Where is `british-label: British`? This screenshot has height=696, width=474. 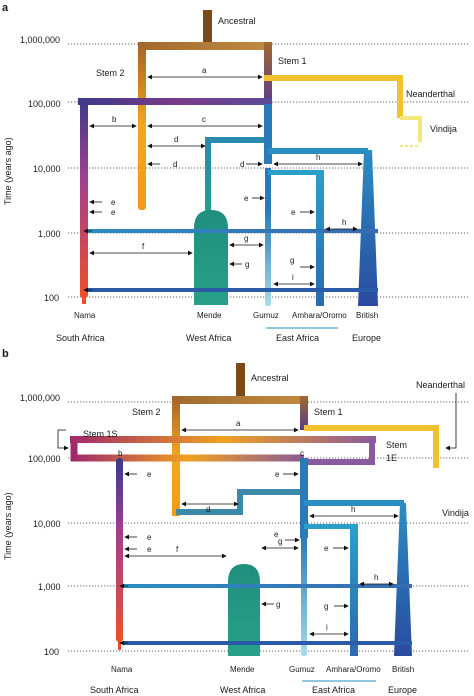
british-label: British is located at coordinates (367, 315).